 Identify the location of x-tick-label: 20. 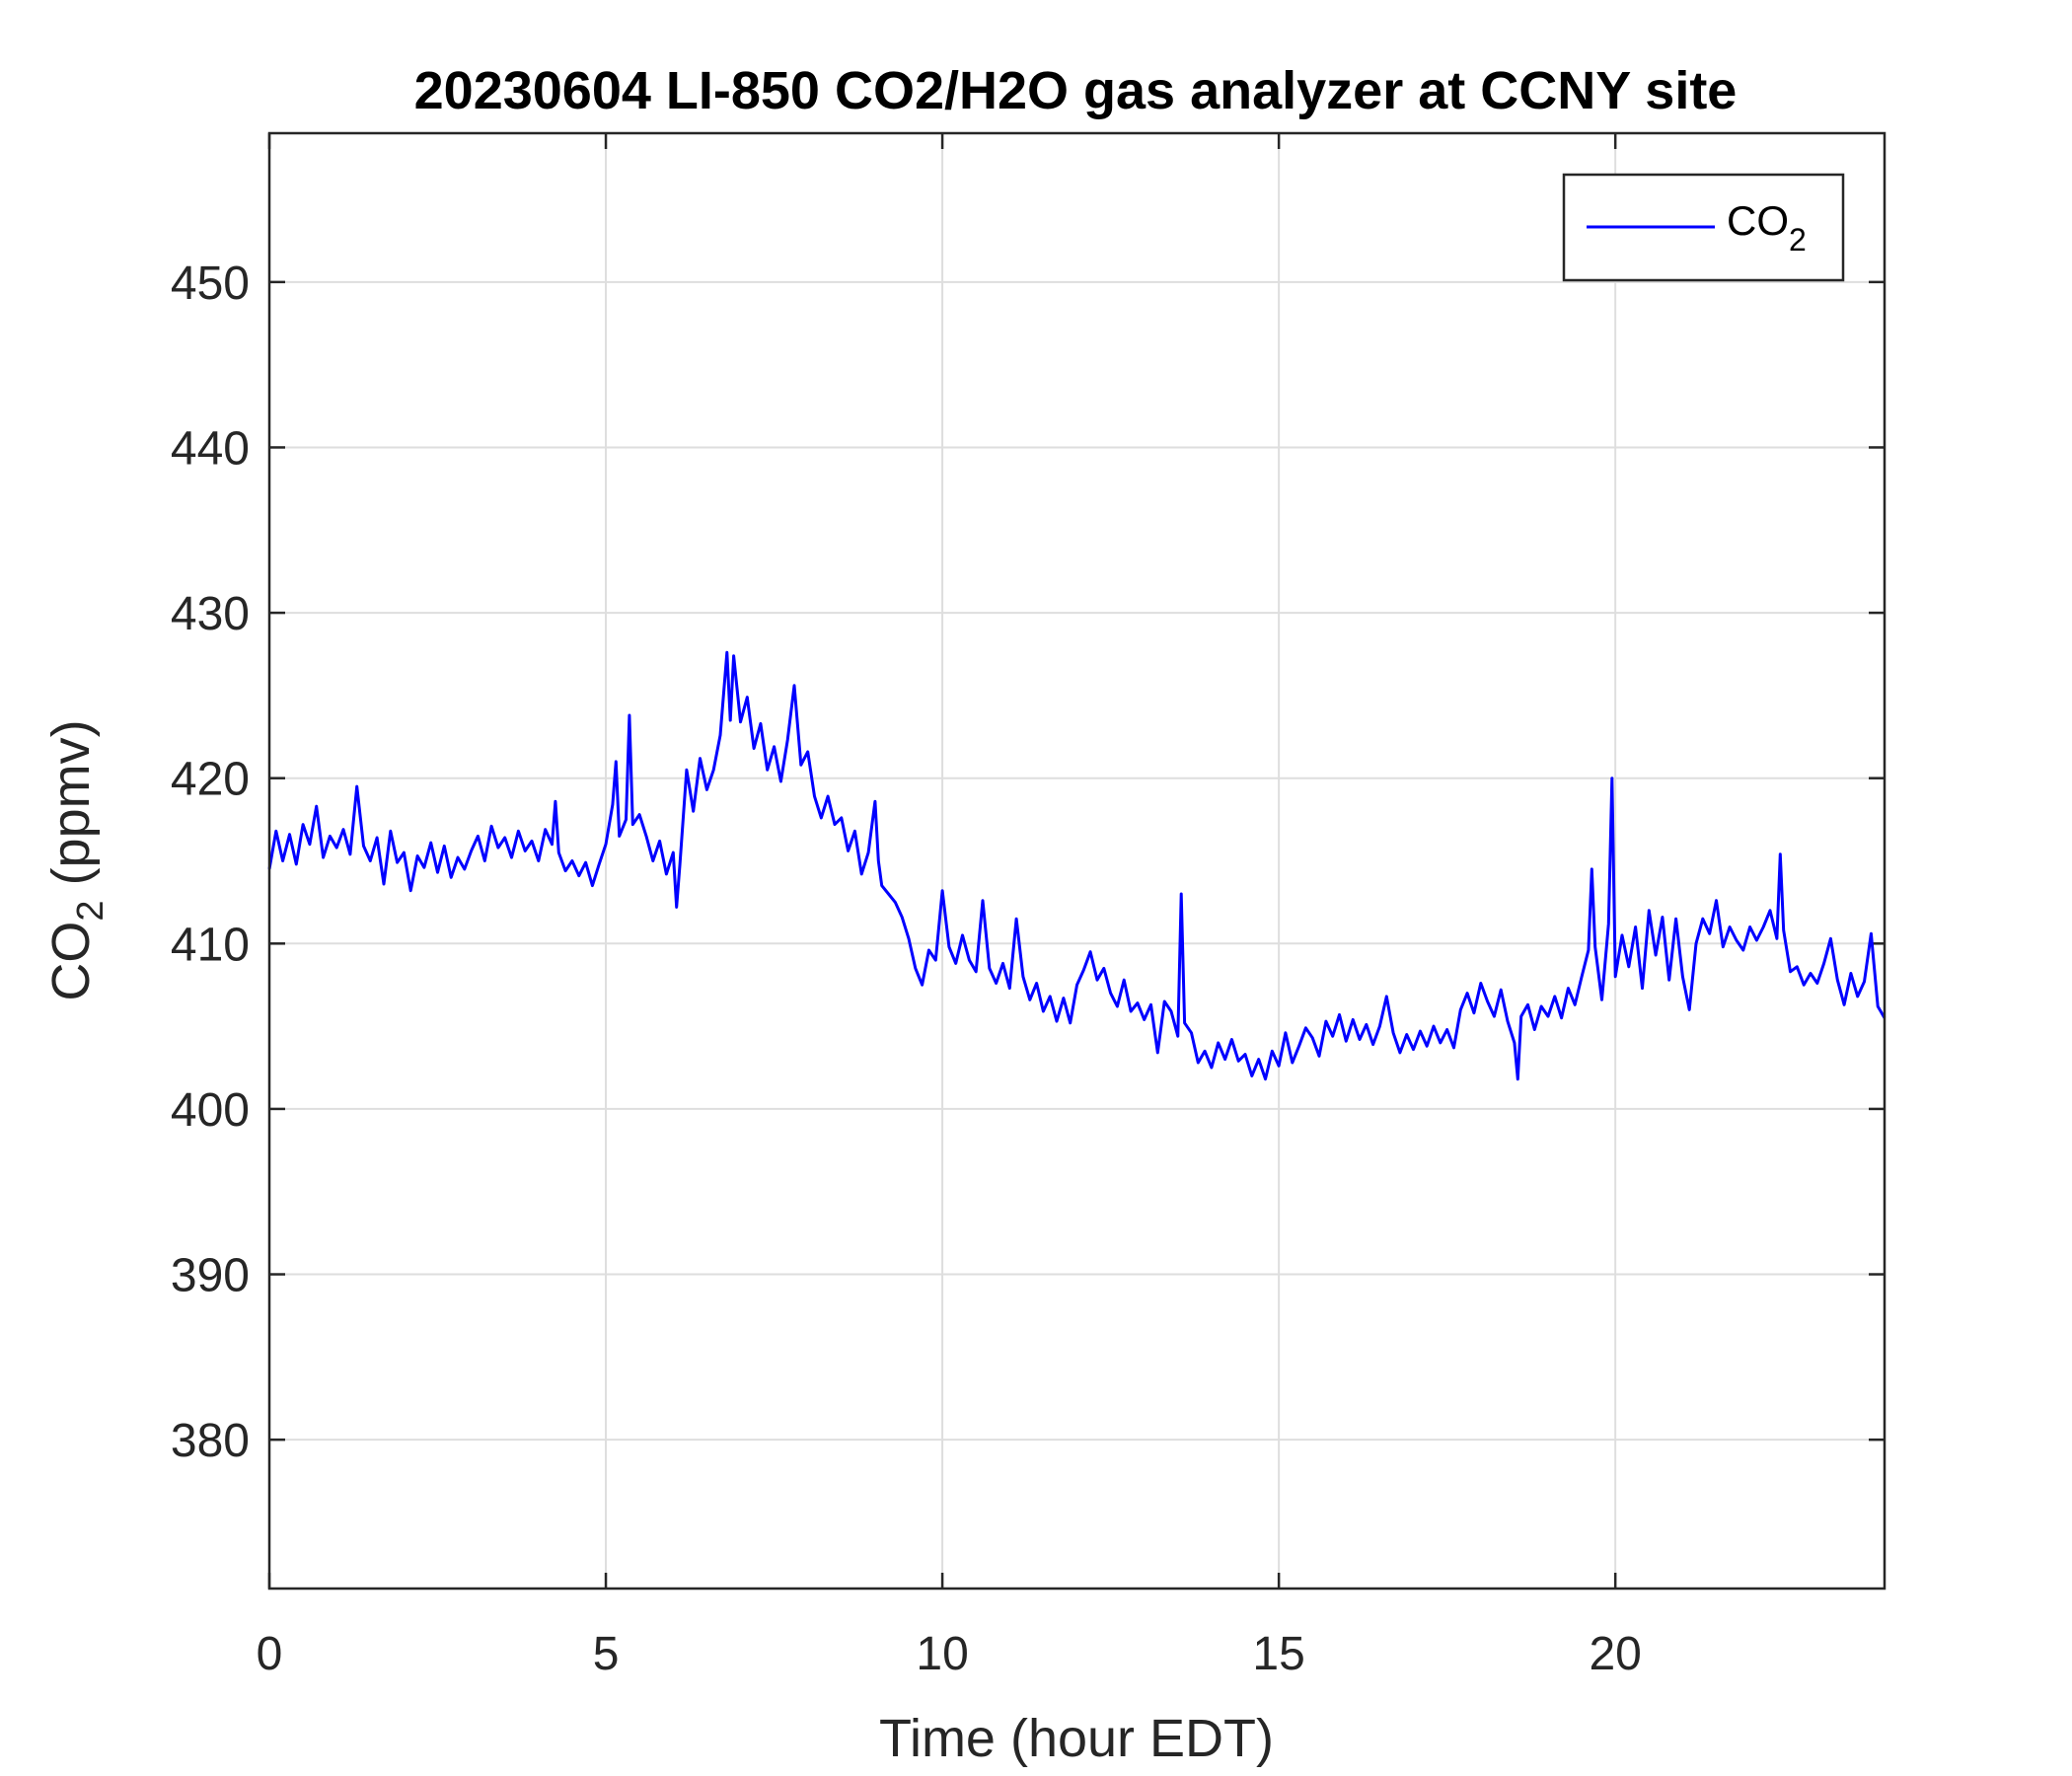
(1615, 1654).